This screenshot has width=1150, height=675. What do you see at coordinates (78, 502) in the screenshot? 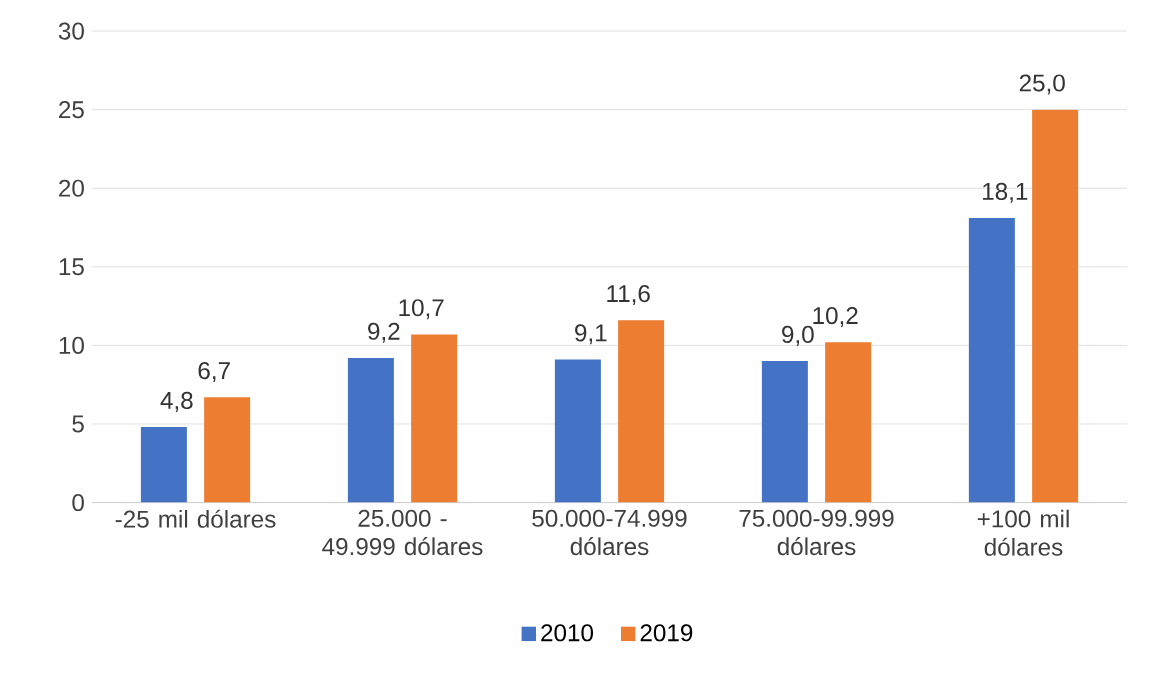
I see `y-tick-label: 0` at bounding box center [78, 502].